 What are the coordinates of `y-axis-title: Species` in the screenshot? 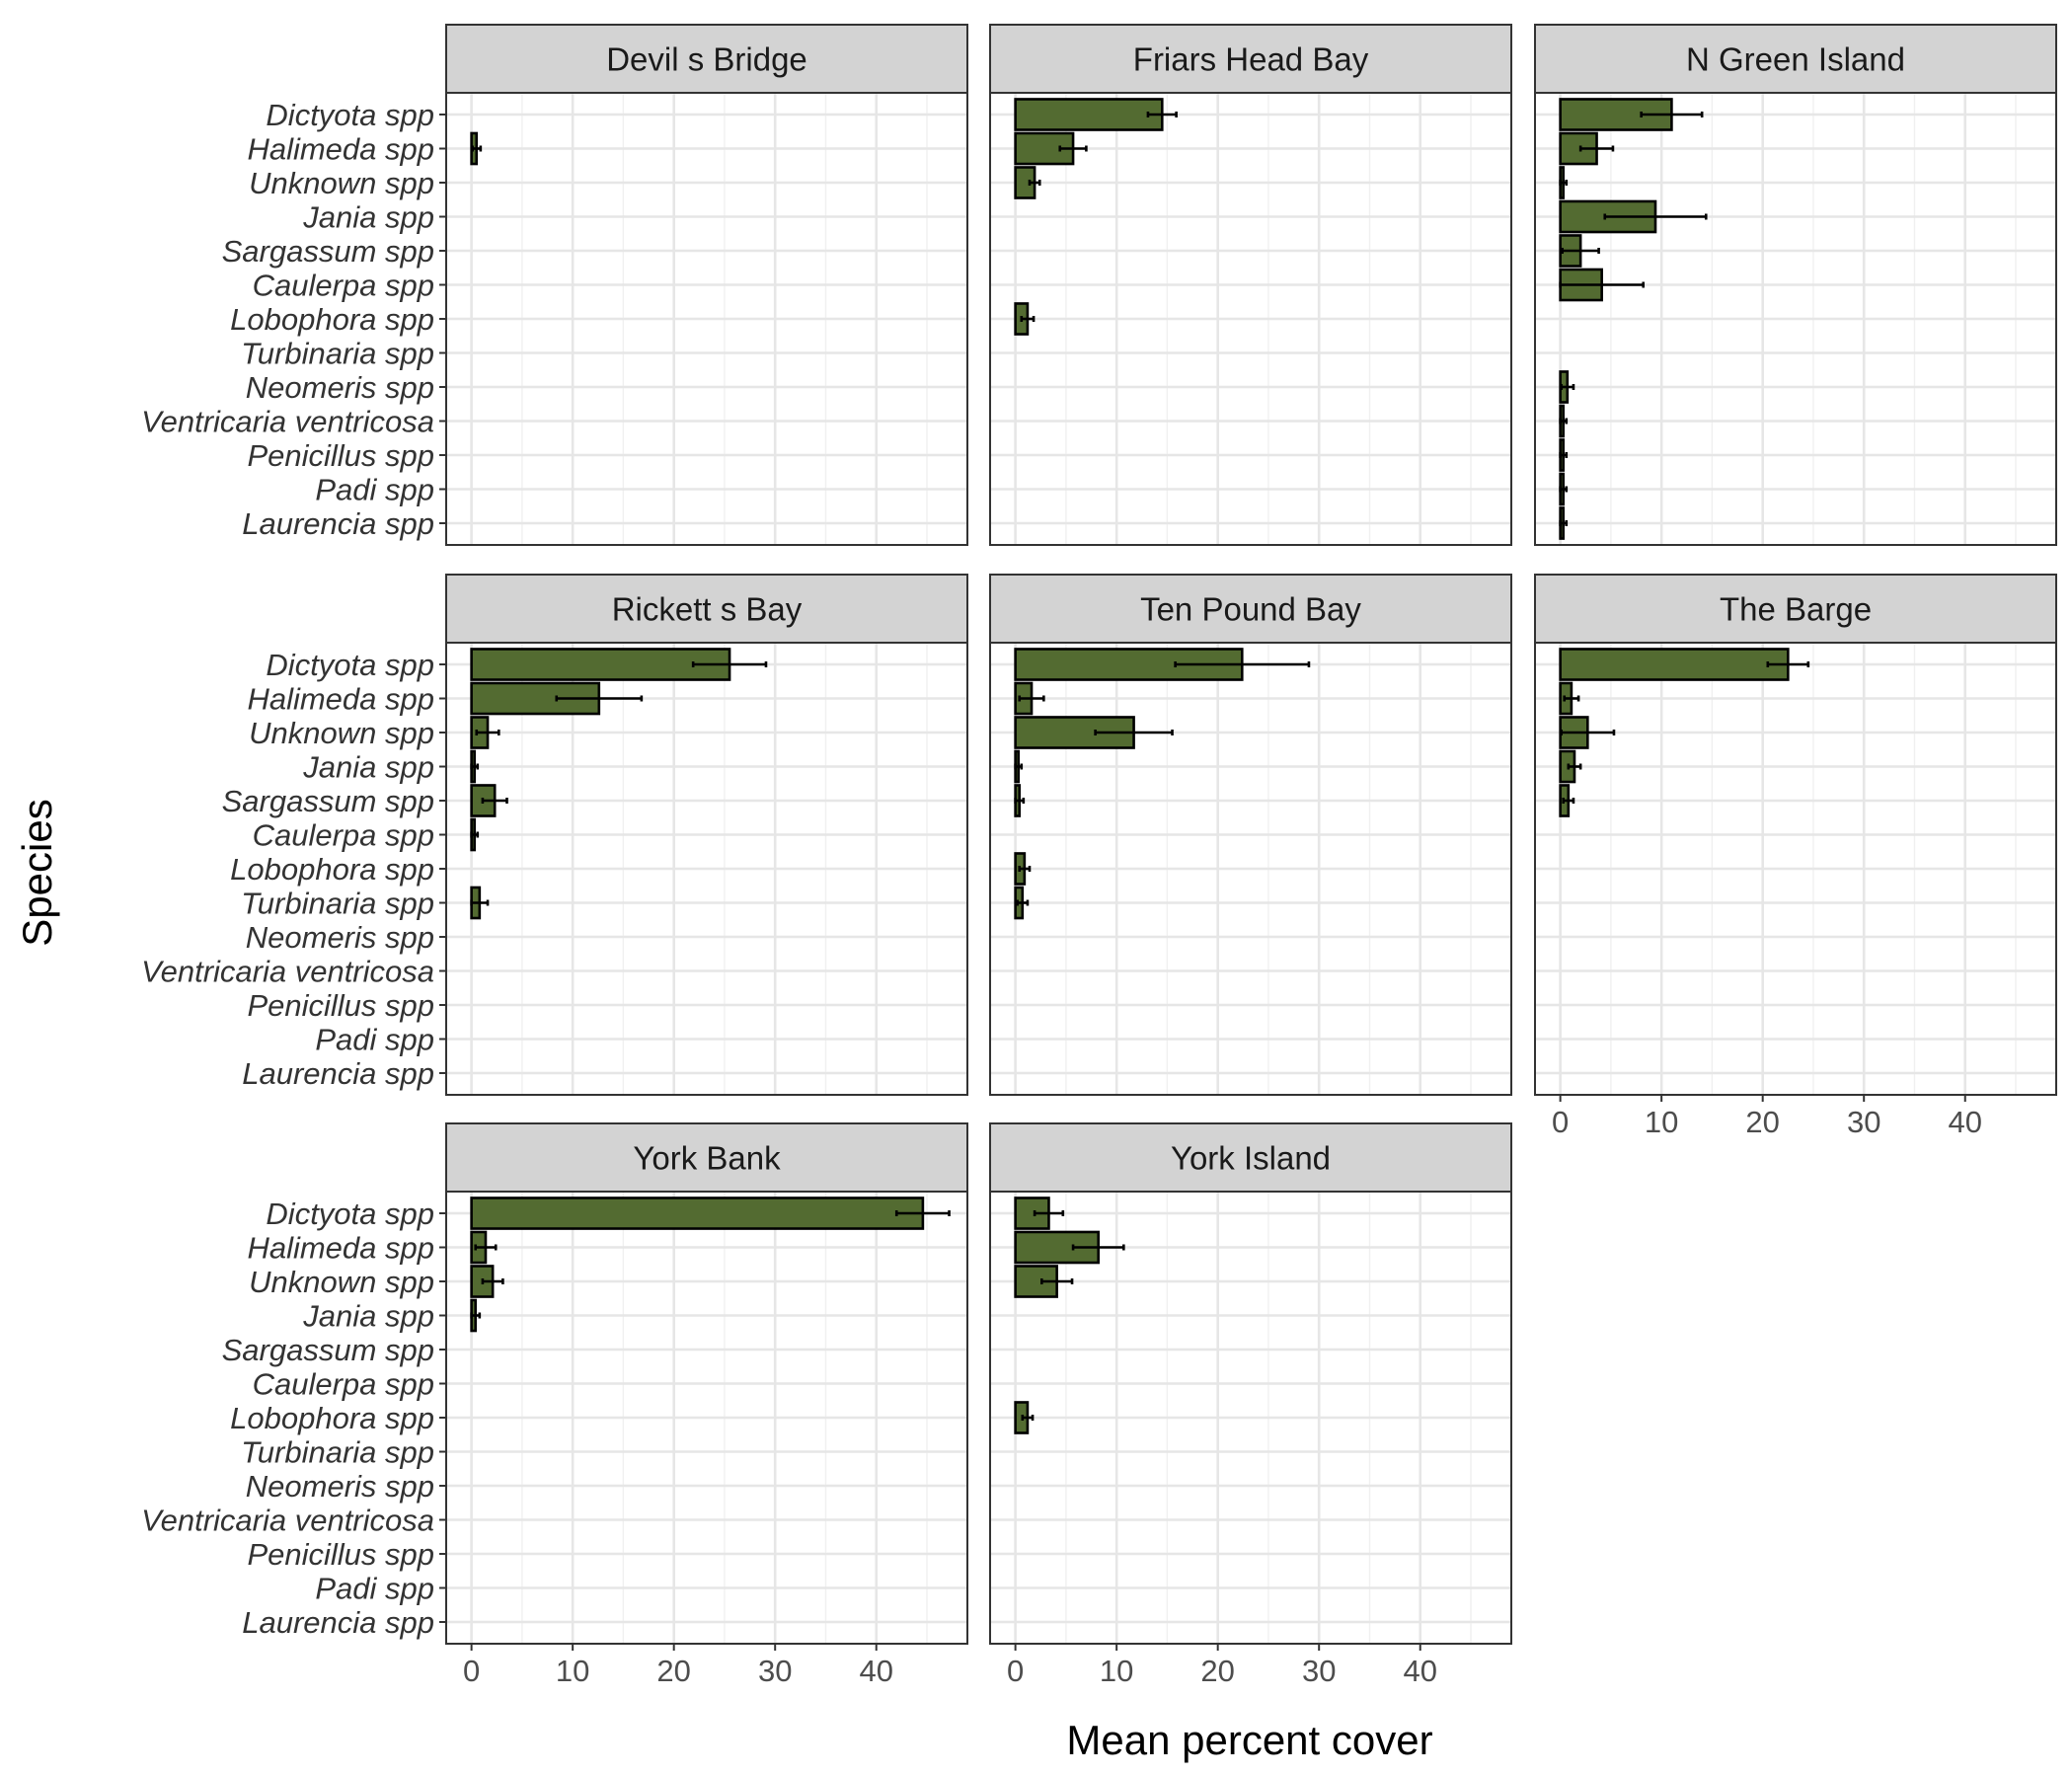 It's located at (37, 873).